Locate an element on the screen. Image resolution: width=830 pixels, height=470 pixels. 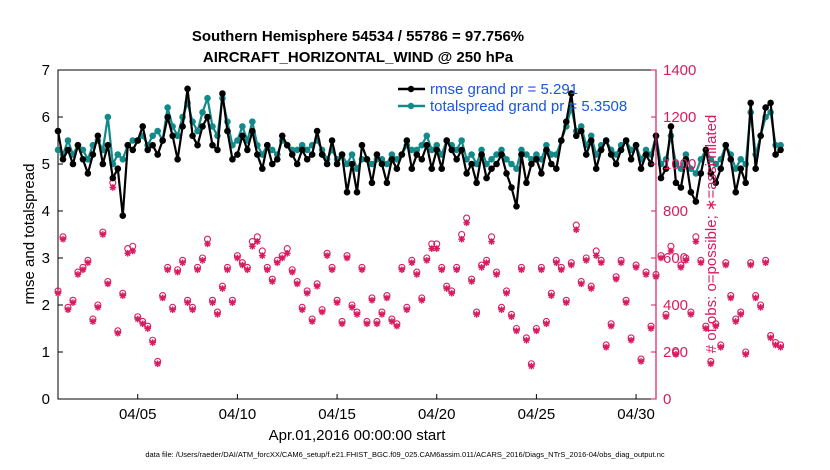
left-tick-label: 6 is located at coordinates (46, 117).